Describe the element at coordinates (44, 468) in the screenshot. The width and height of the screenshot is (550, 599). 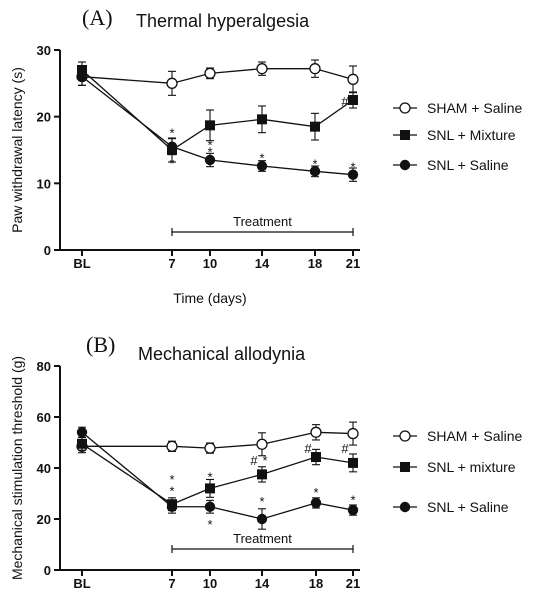
I see `y-tick-label: 40` at that location.